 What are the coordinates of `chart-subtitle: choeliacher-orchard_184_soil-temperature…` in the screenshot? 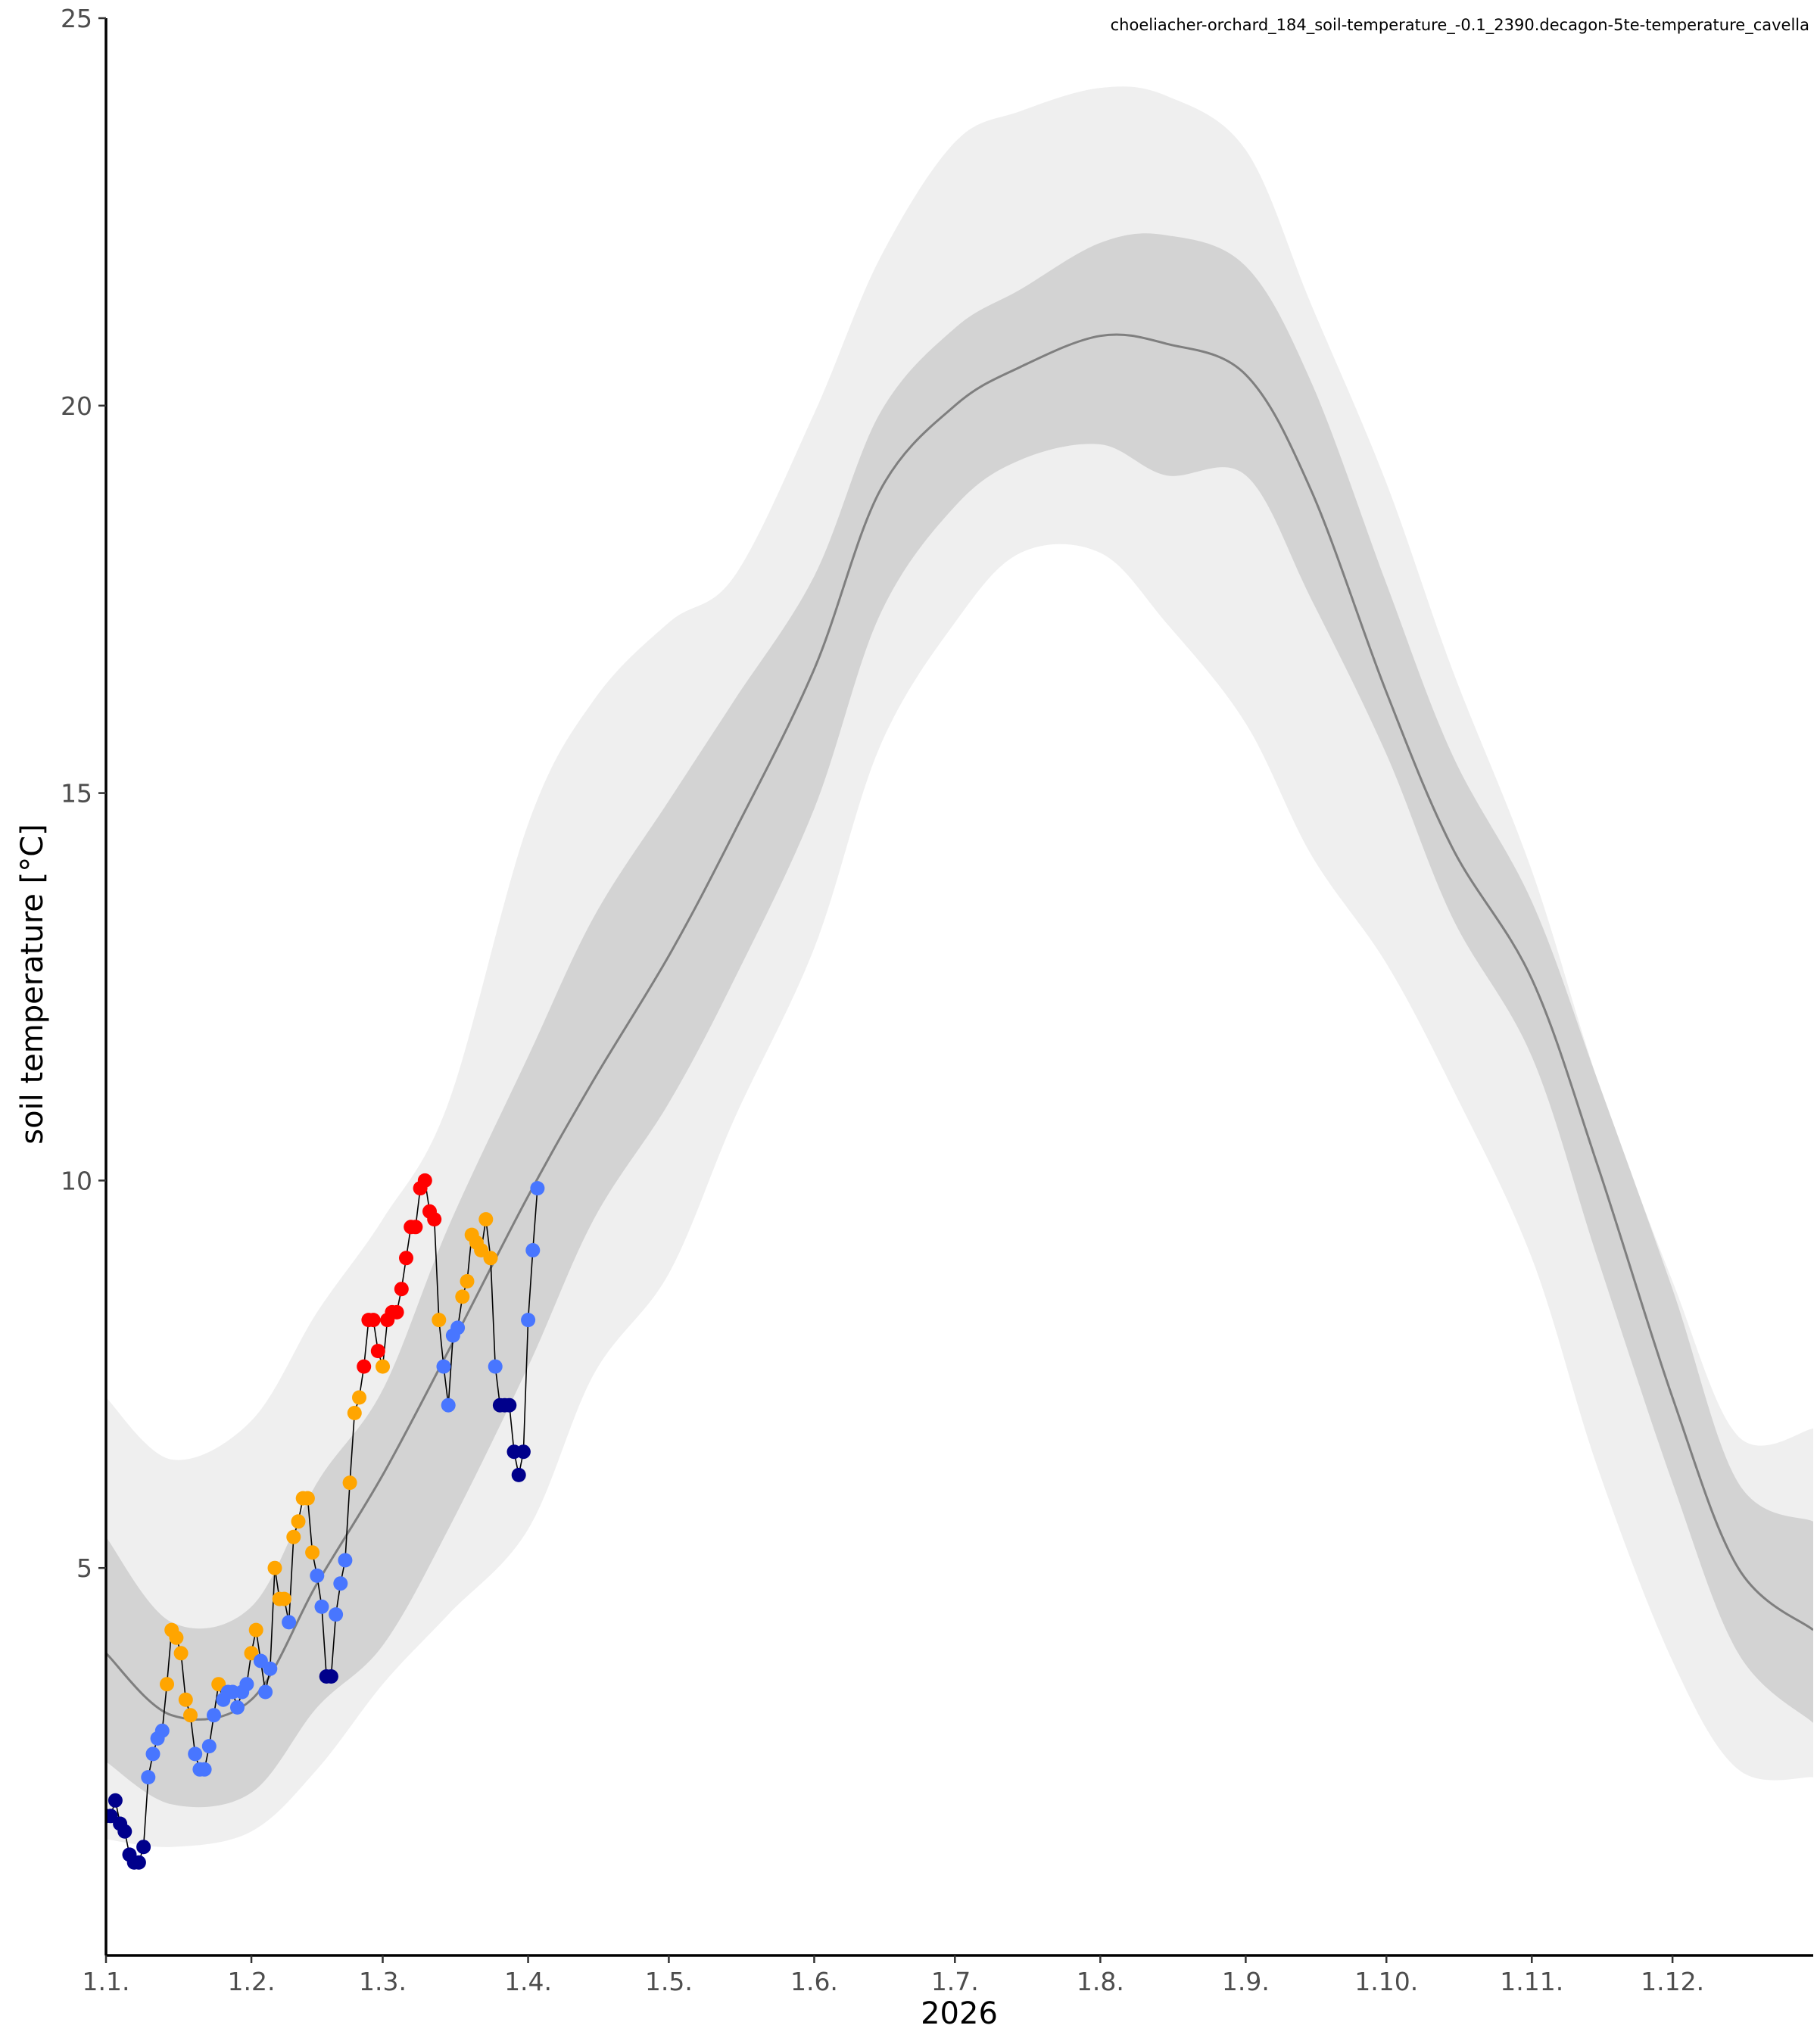 It's located at (1460, 26).